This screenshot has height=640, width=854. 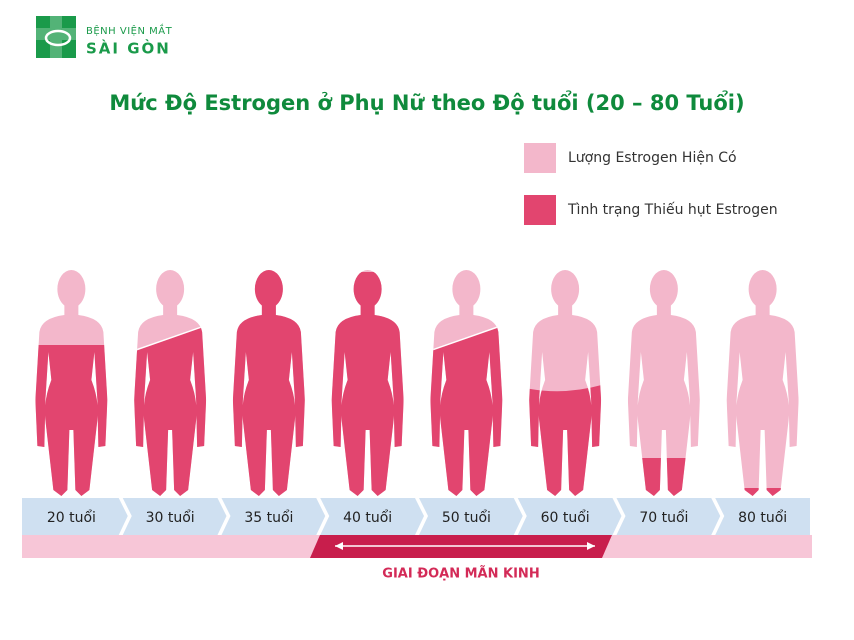 I want to click on legend-label: Tình trạng Thiếu hụt Estrogen, so click(x=672, y=209).